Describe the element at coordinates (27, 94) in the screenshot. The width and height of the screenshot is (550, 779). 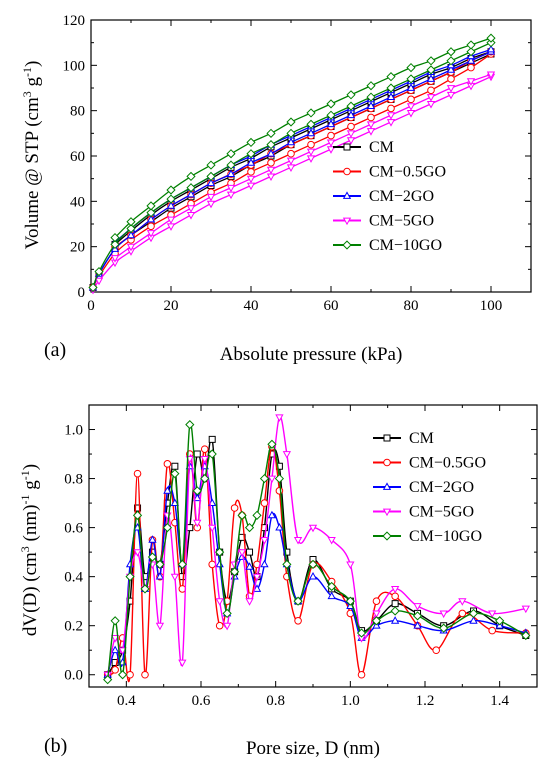
I see `y-axis-label-superscript: 3` at that location.